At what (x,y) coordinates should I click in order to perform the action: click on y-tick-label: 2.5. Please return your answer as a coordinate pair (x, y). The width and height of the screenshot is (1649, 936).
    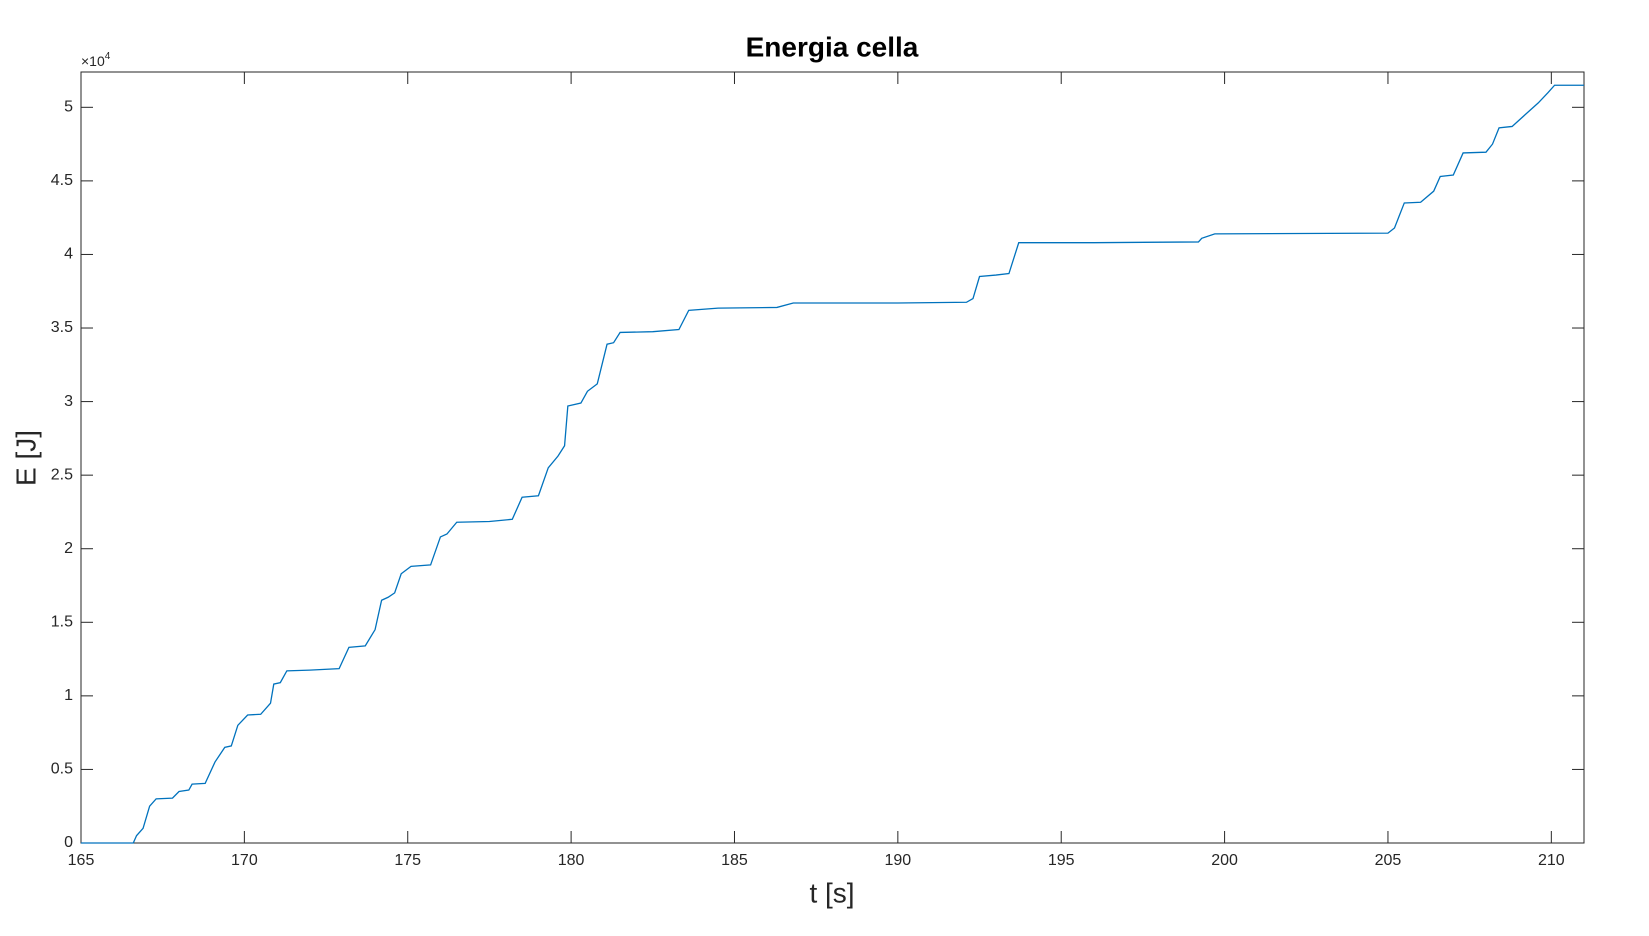
    Looking at the image, I should click on (62, 474).